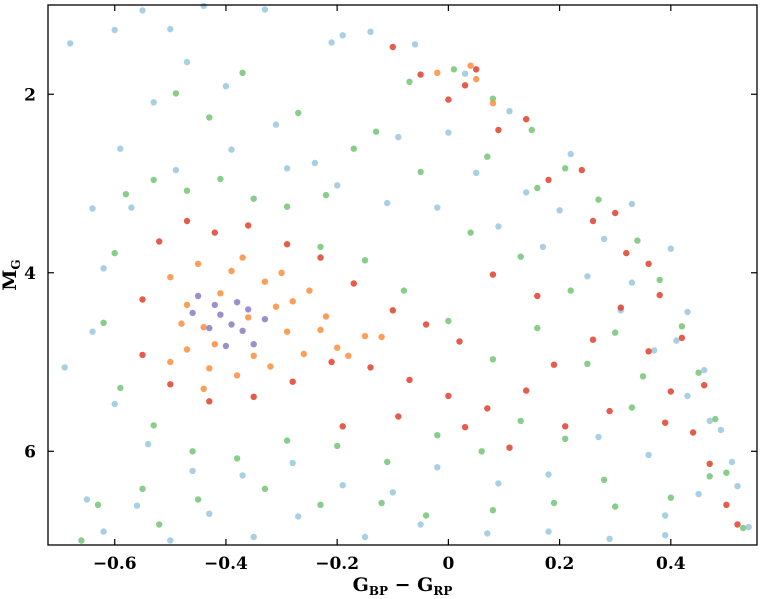  Describe the element at coordinates (560, 564) in the screenshot. I see `x-tick-label: 0.2` at that location.